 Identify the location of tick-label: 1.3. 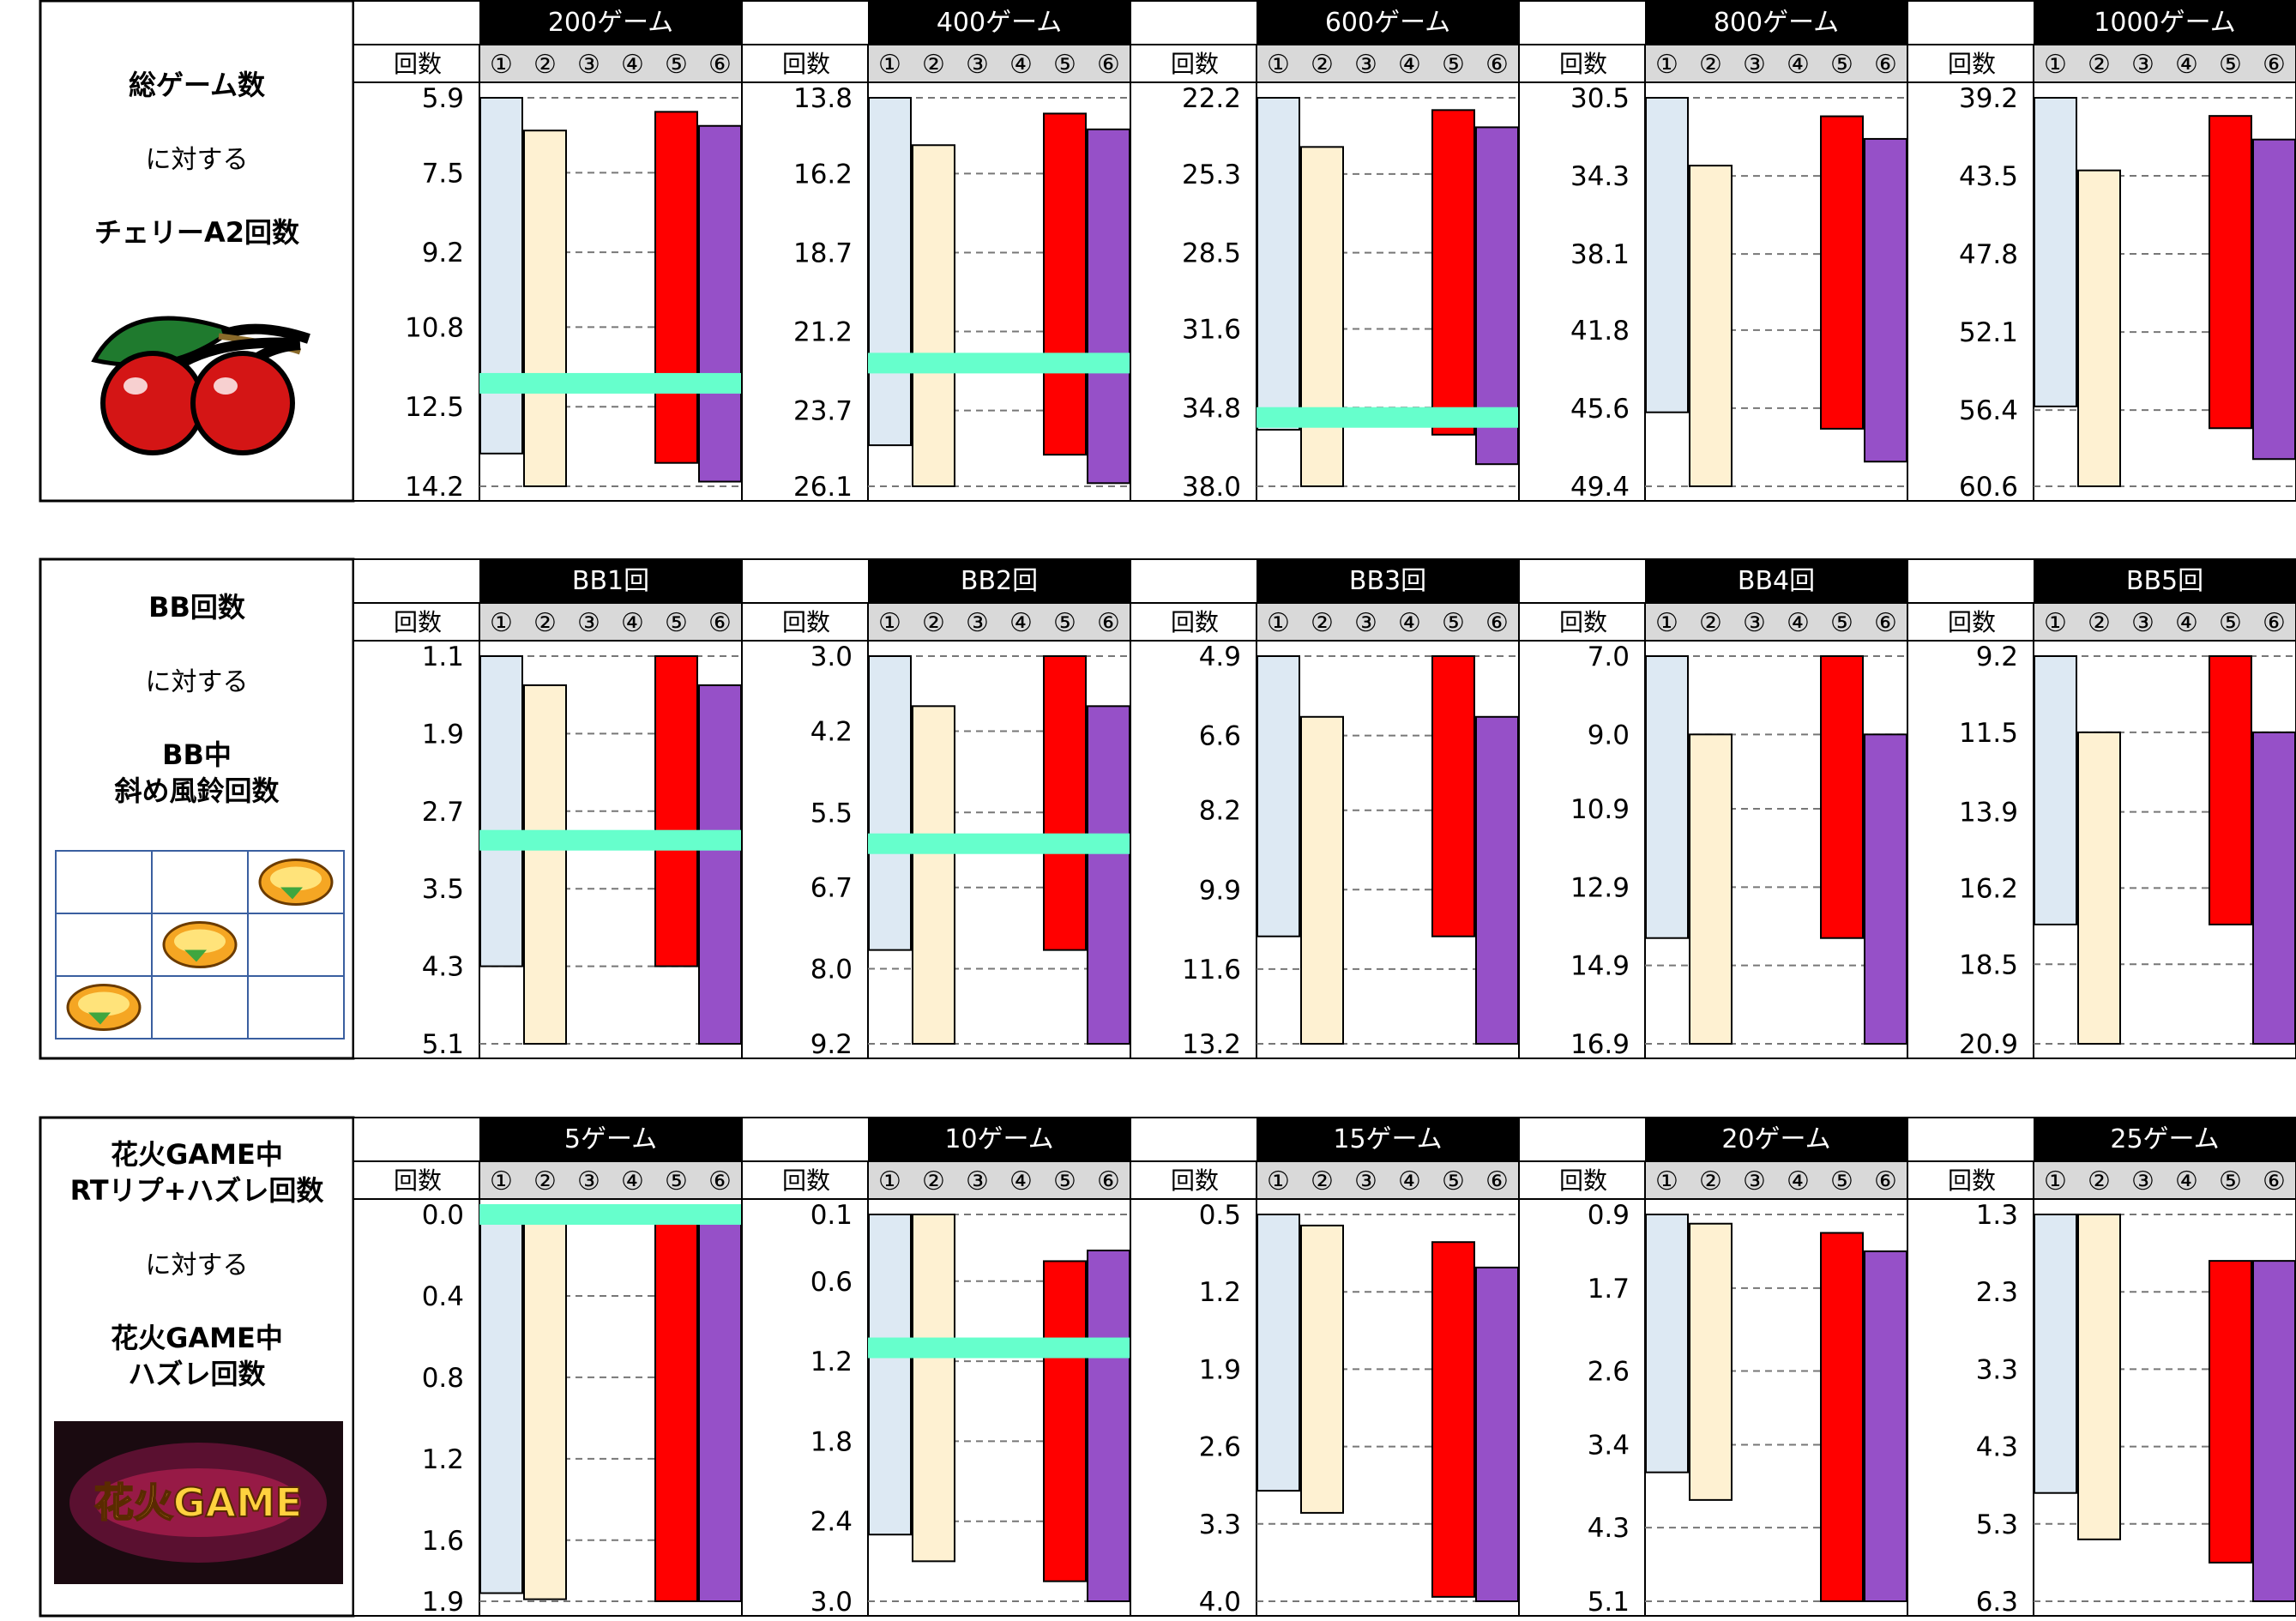
(1997, 1215).